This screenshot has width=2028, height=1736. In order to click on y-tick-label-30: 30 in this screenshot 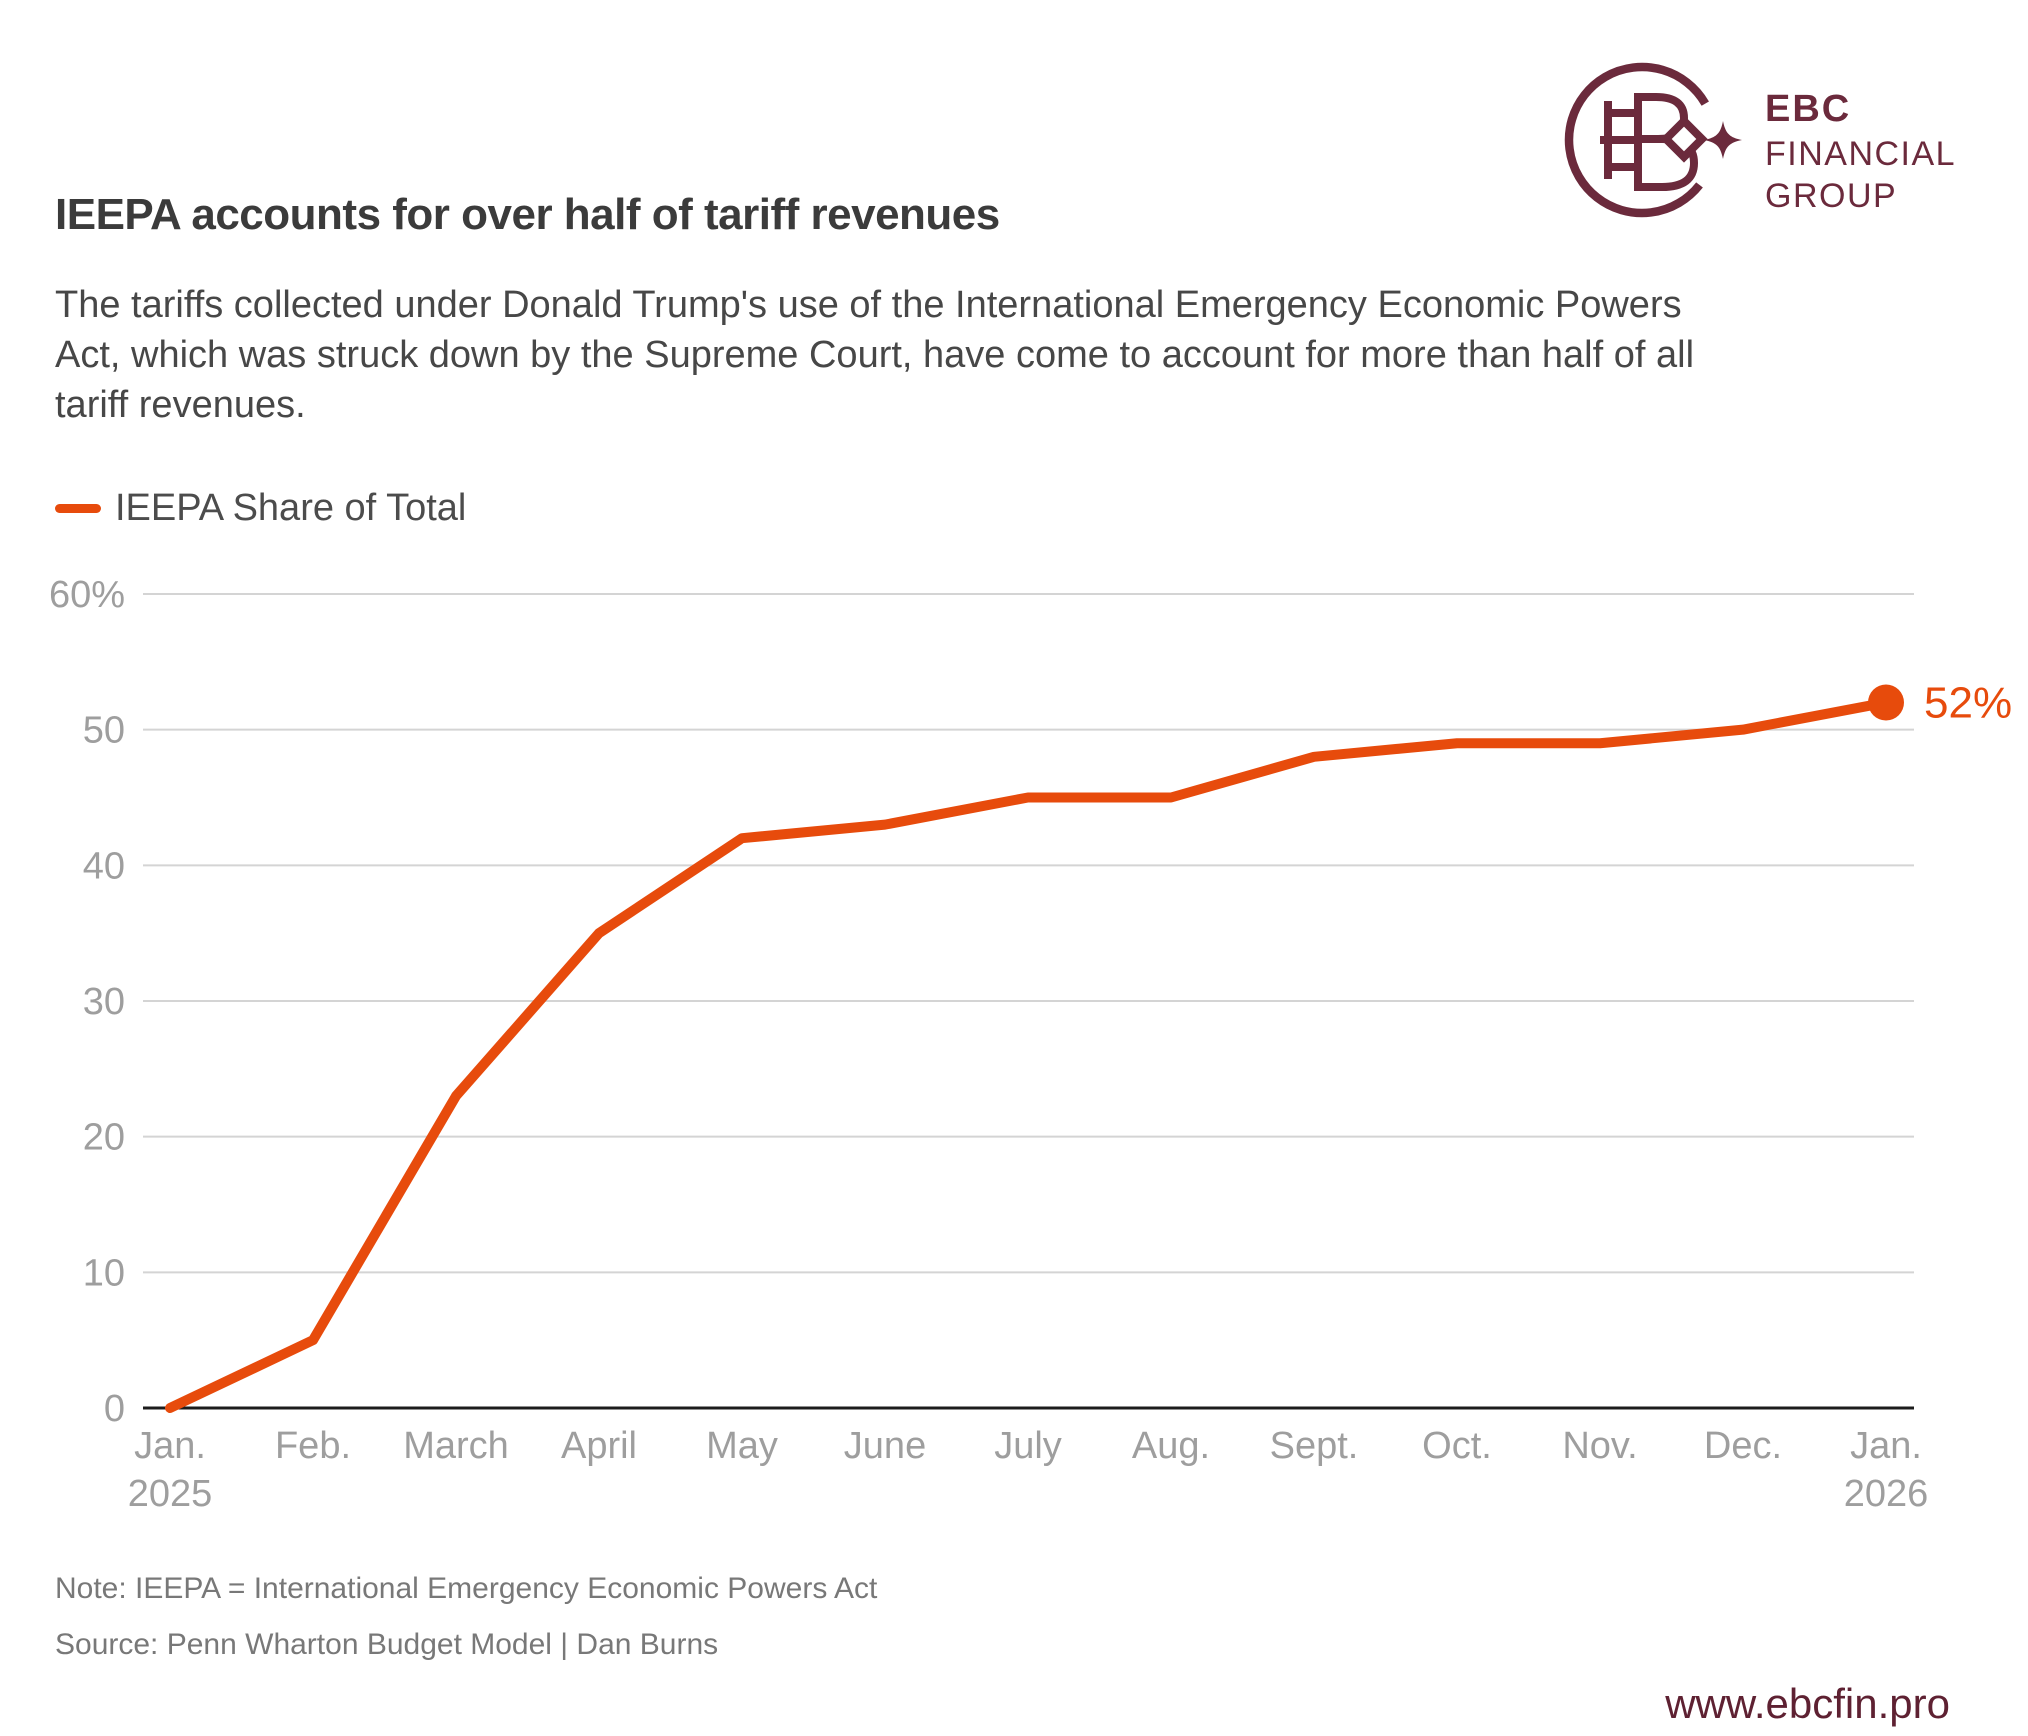, I will do `click(104, 1002)`.